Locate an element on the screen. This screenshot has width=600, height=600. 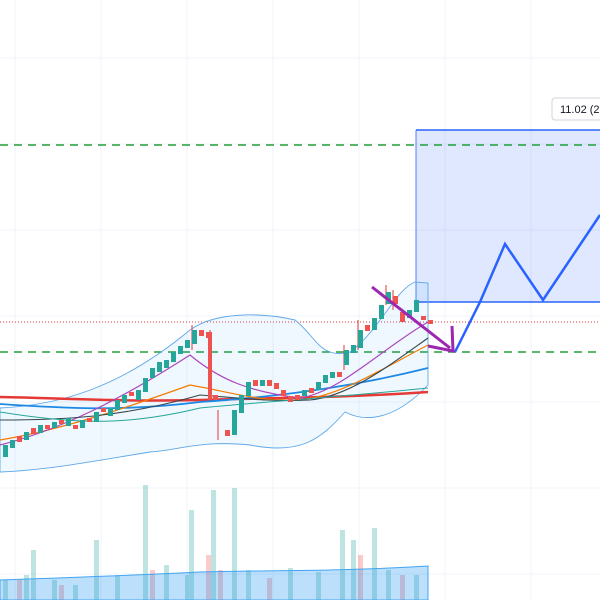
volume-ma is located at coordinates (214, 582).